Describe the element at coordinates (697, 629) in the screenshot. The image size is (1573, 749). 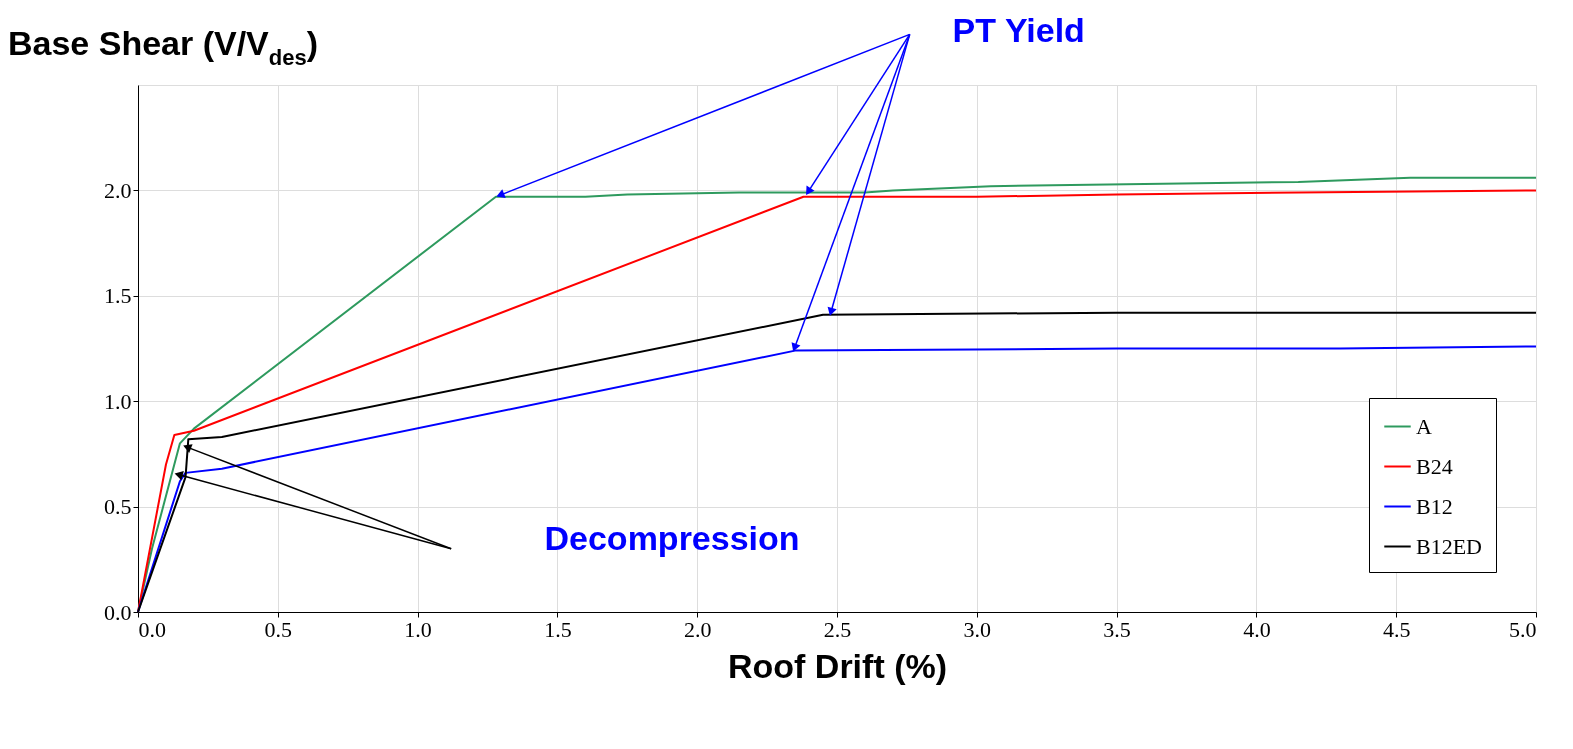
I see `x-tick-label: 2.0` at that location.